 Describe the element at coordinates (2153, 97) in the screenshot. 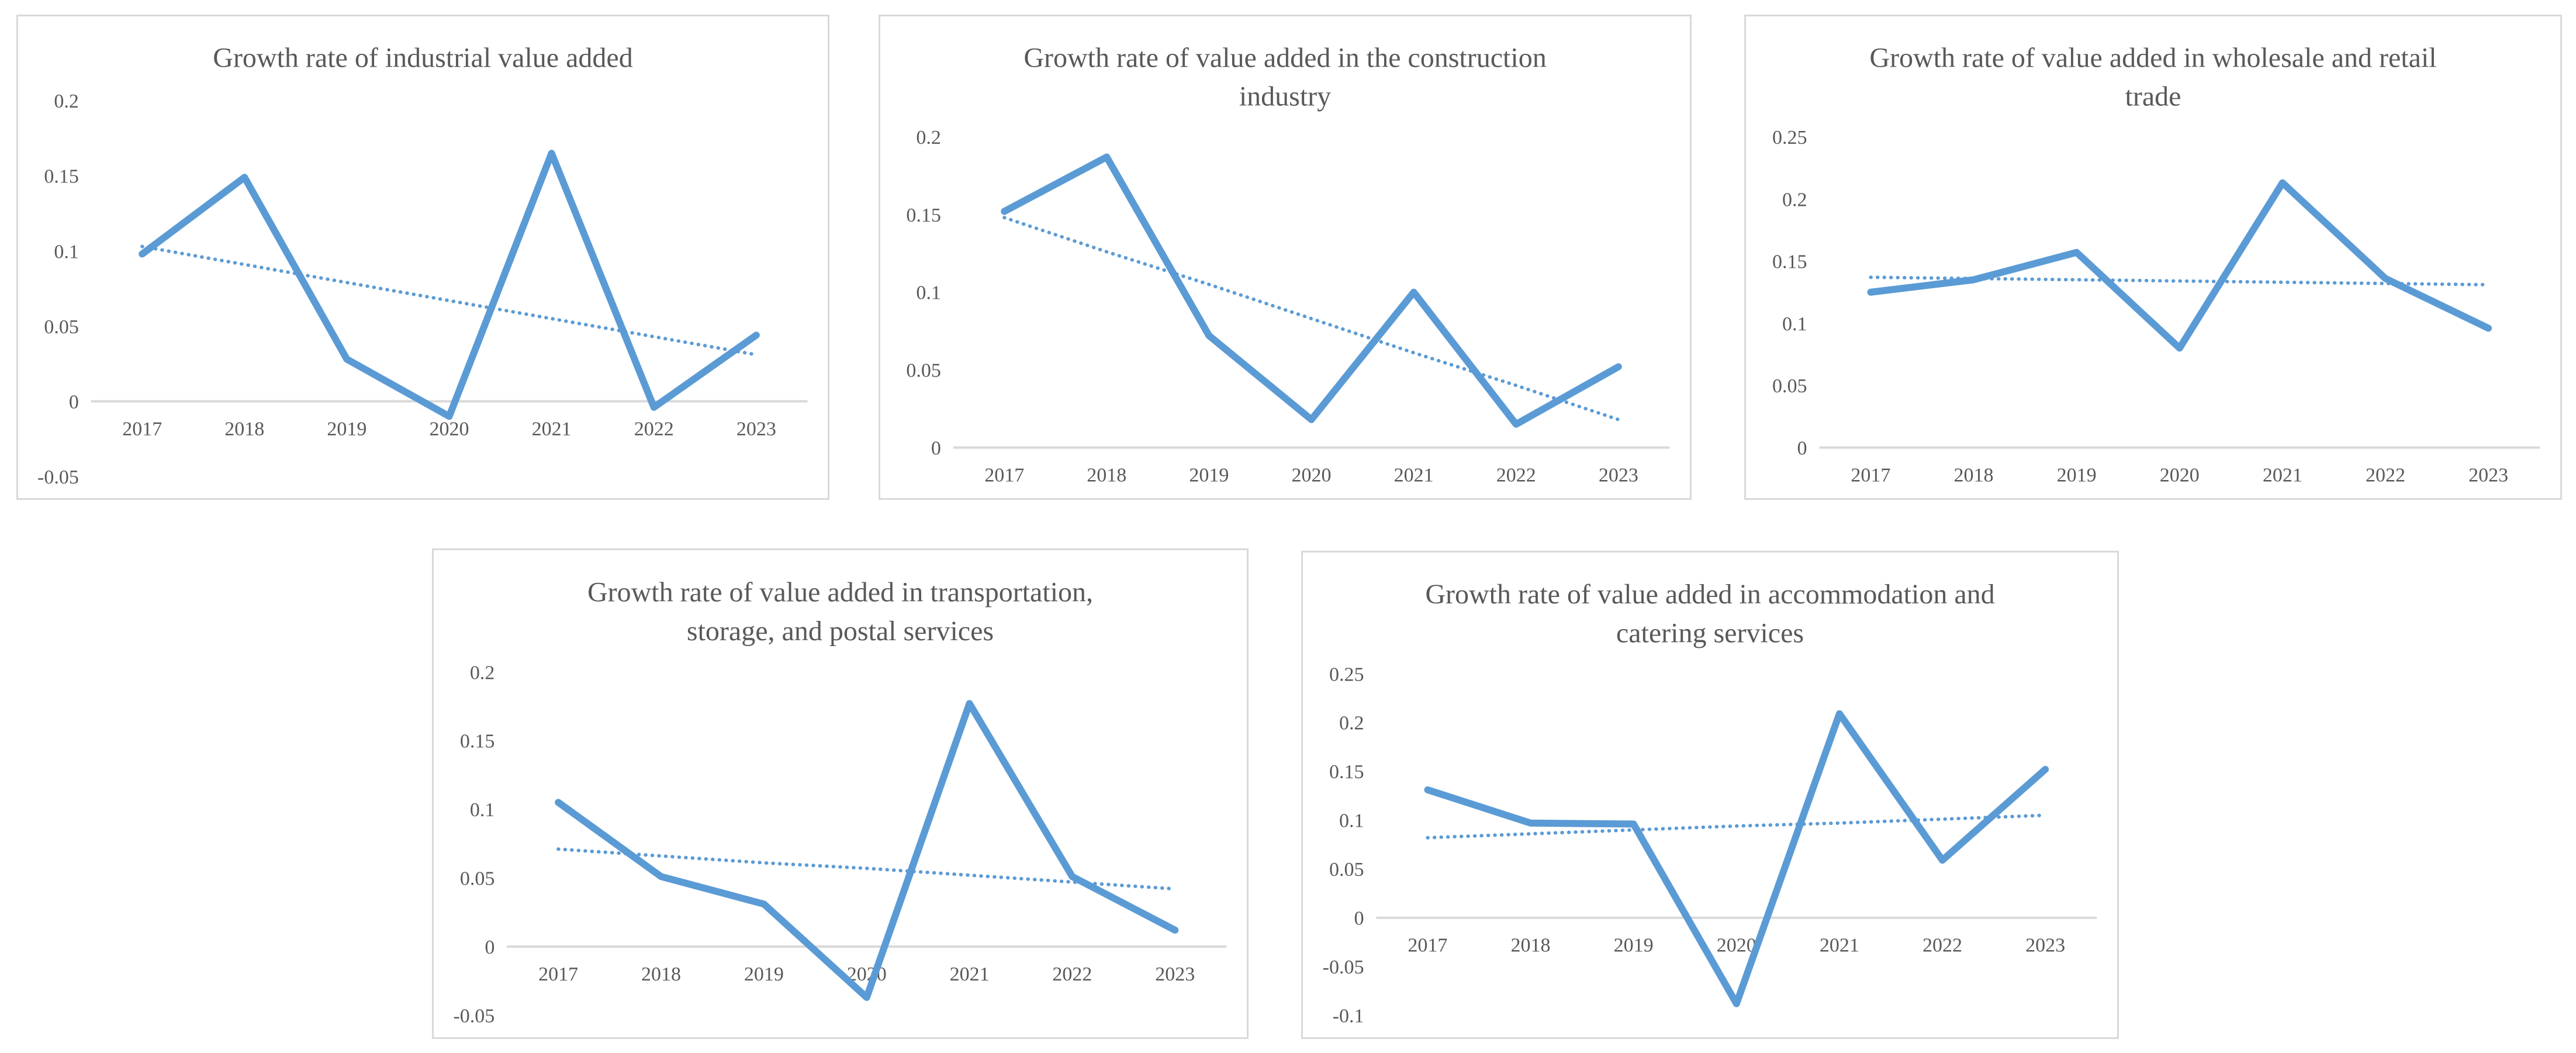

I see `chart-title: trade` at that location.